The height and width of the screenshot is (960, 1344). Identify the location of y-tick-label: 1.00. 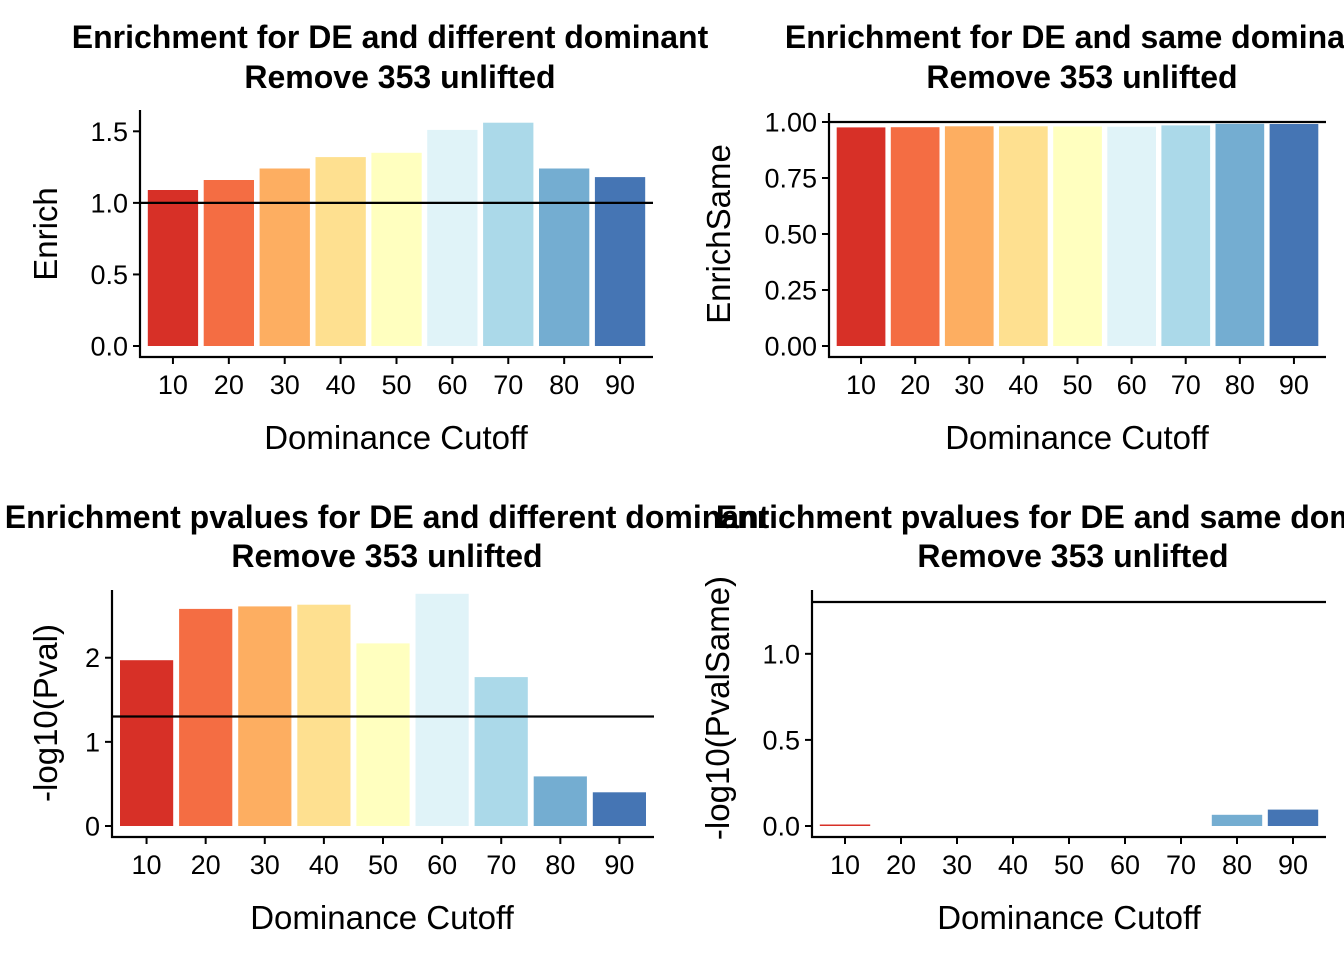
(790, 123).